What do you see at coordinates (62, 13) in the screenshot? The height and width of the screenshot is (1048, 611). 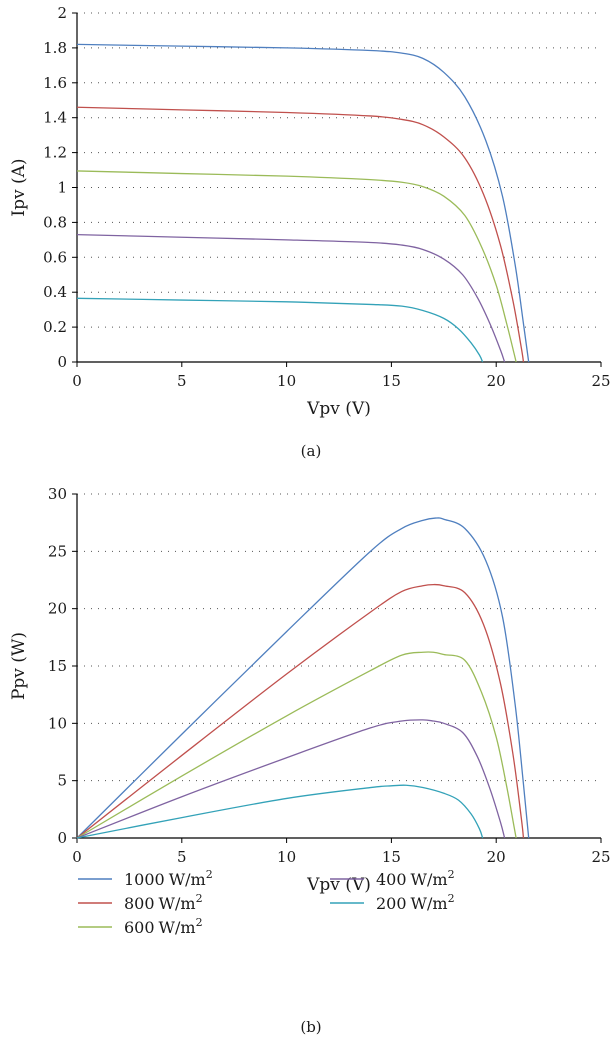 I see `chart-a-y-tick-label: 2` at bounding box center [62, 13].